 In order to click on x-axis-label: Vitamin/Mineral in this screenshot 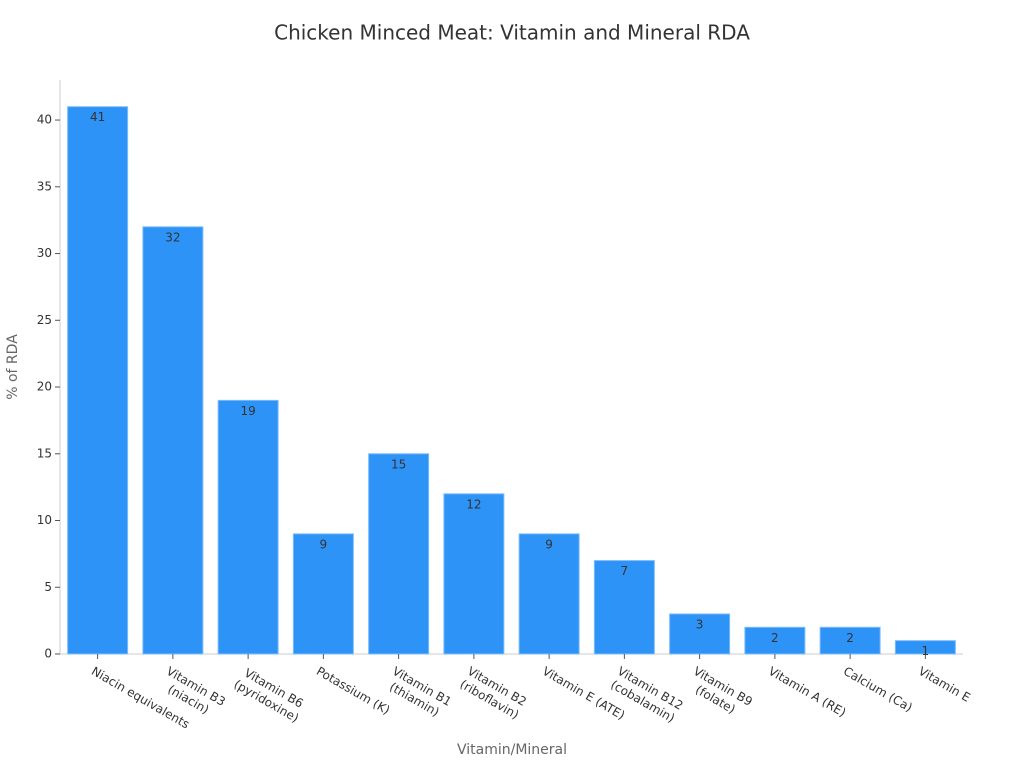, I will do `click(512, 750)`.